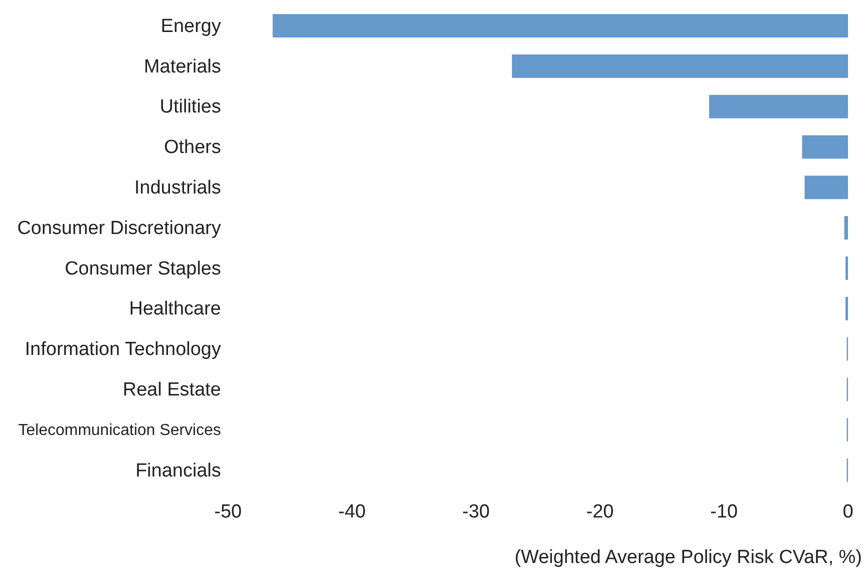 The width and height of the screenshot is (865, 572). Describe the element at coordinates (352, 511) in the screenshot. I see `x-tick-label: -40` at that location.